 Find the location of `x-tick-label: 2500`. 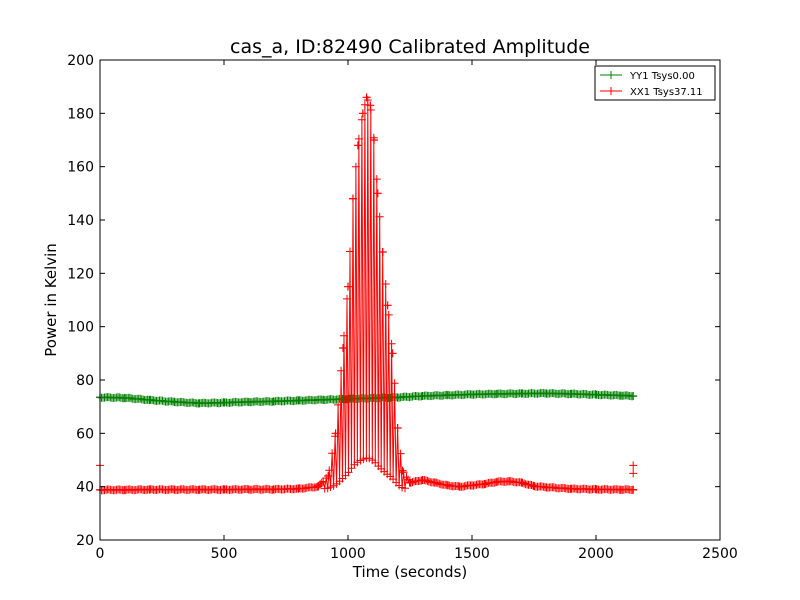

x-tick-label: 2500 is located at coordinates (720, 554).